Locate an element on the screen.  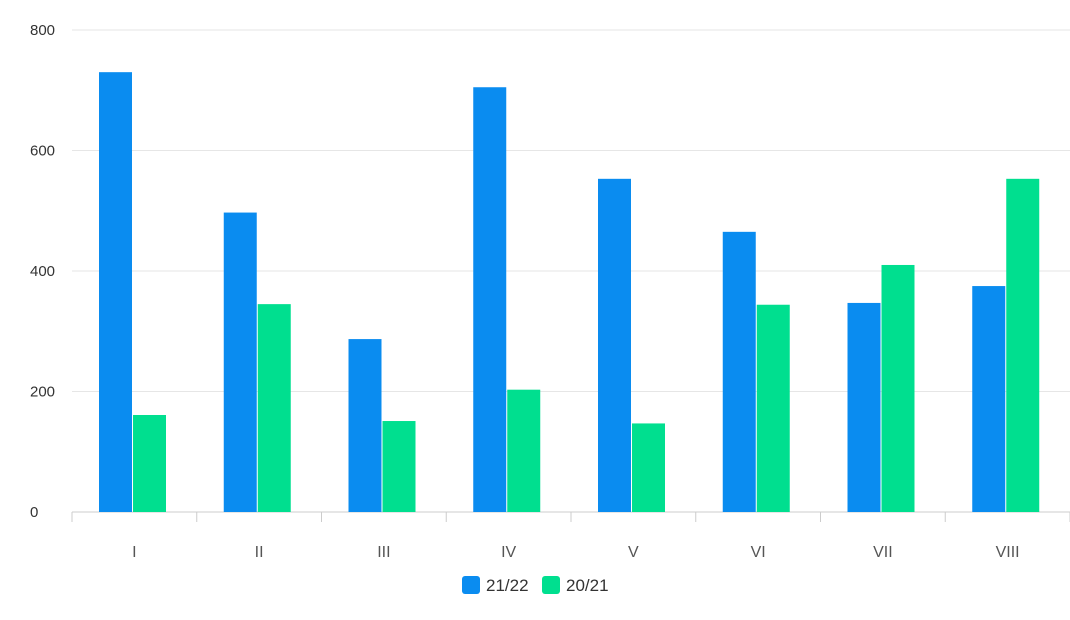
x-category-label: III is located at coordinates (383, 552).